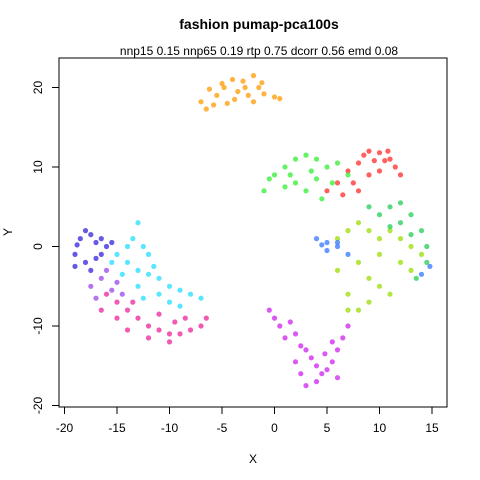 This screenshot has height=480, width=480. What do you see at coordinates (380, 428) in the screenshot?
I see `x-tick-label: 10` at bounding box center [380, 428].